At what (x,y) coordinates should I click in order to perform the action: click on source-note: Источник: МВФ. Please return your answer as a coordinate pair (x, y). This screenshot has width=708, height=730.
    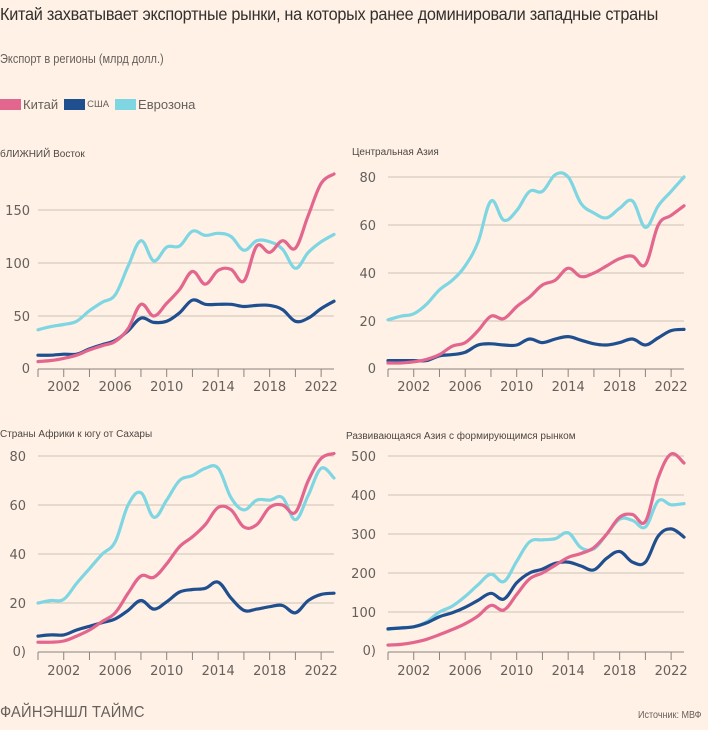
    Looking at the image, I should click on (670, 715).